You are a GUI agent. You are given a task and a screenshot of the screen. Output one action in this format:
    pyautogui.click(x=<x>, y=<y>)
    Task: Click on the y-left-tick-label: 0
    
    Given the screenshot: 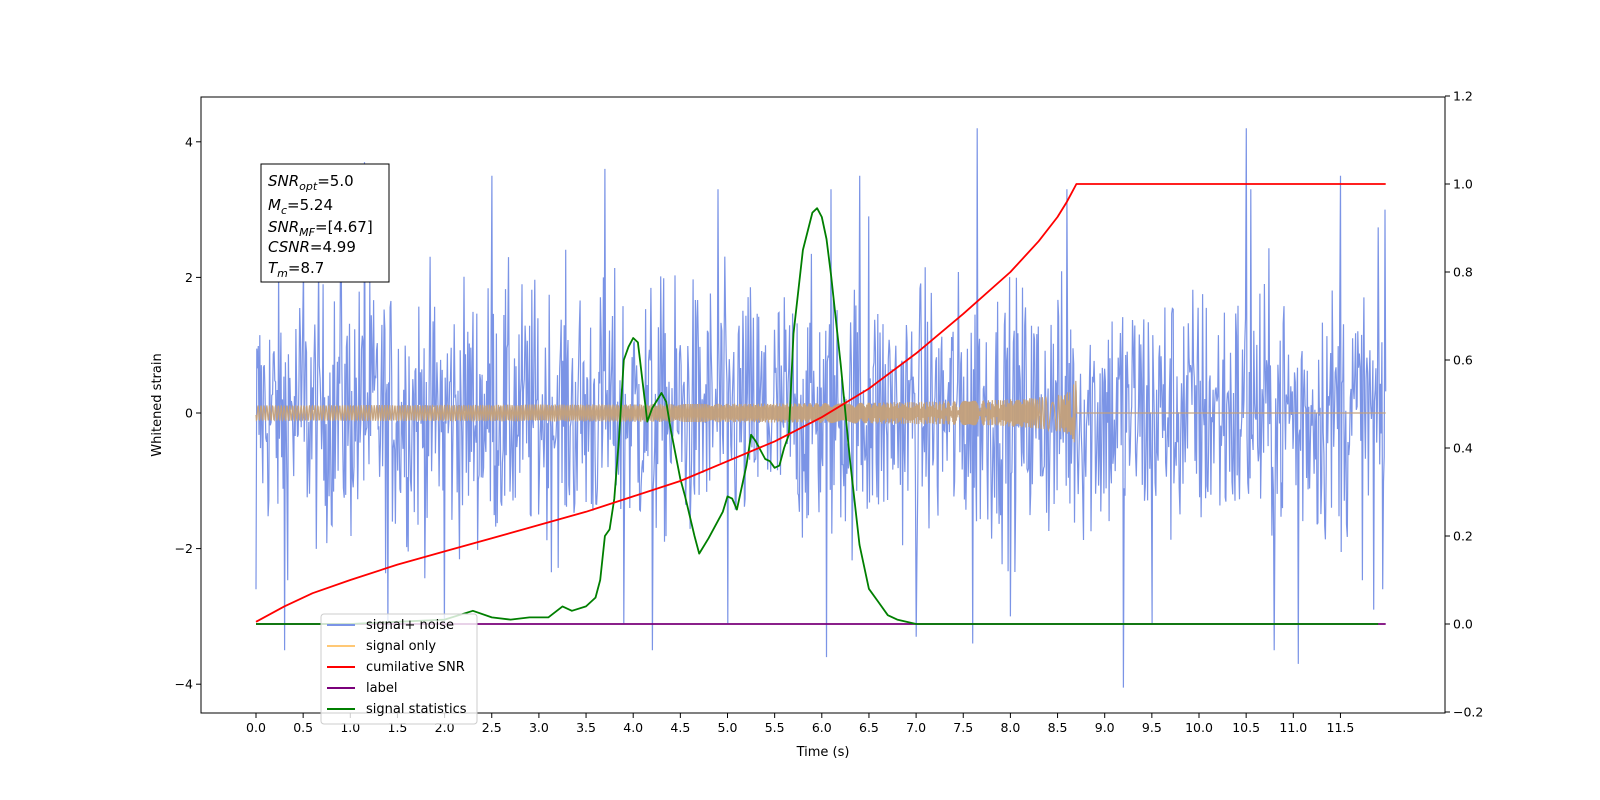 What is the action you would take?
    pyautogui.click(x=189, y=413)
    